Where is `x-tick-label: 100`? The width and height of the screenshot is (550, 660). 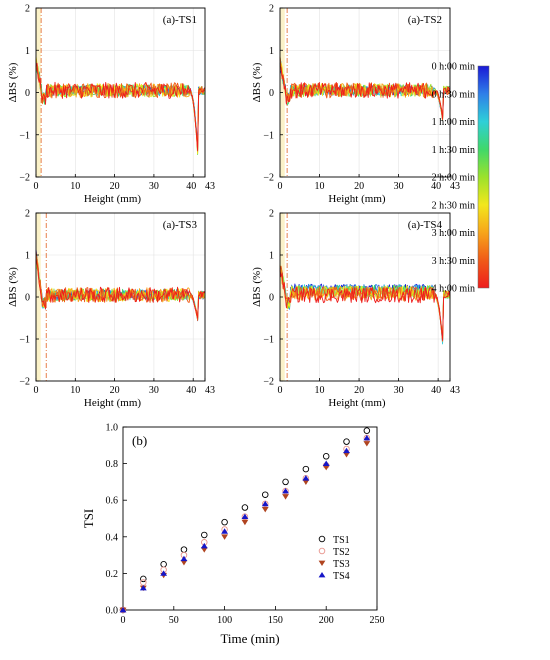 x-tick-label: 100 is located at coordinates (224, 620).